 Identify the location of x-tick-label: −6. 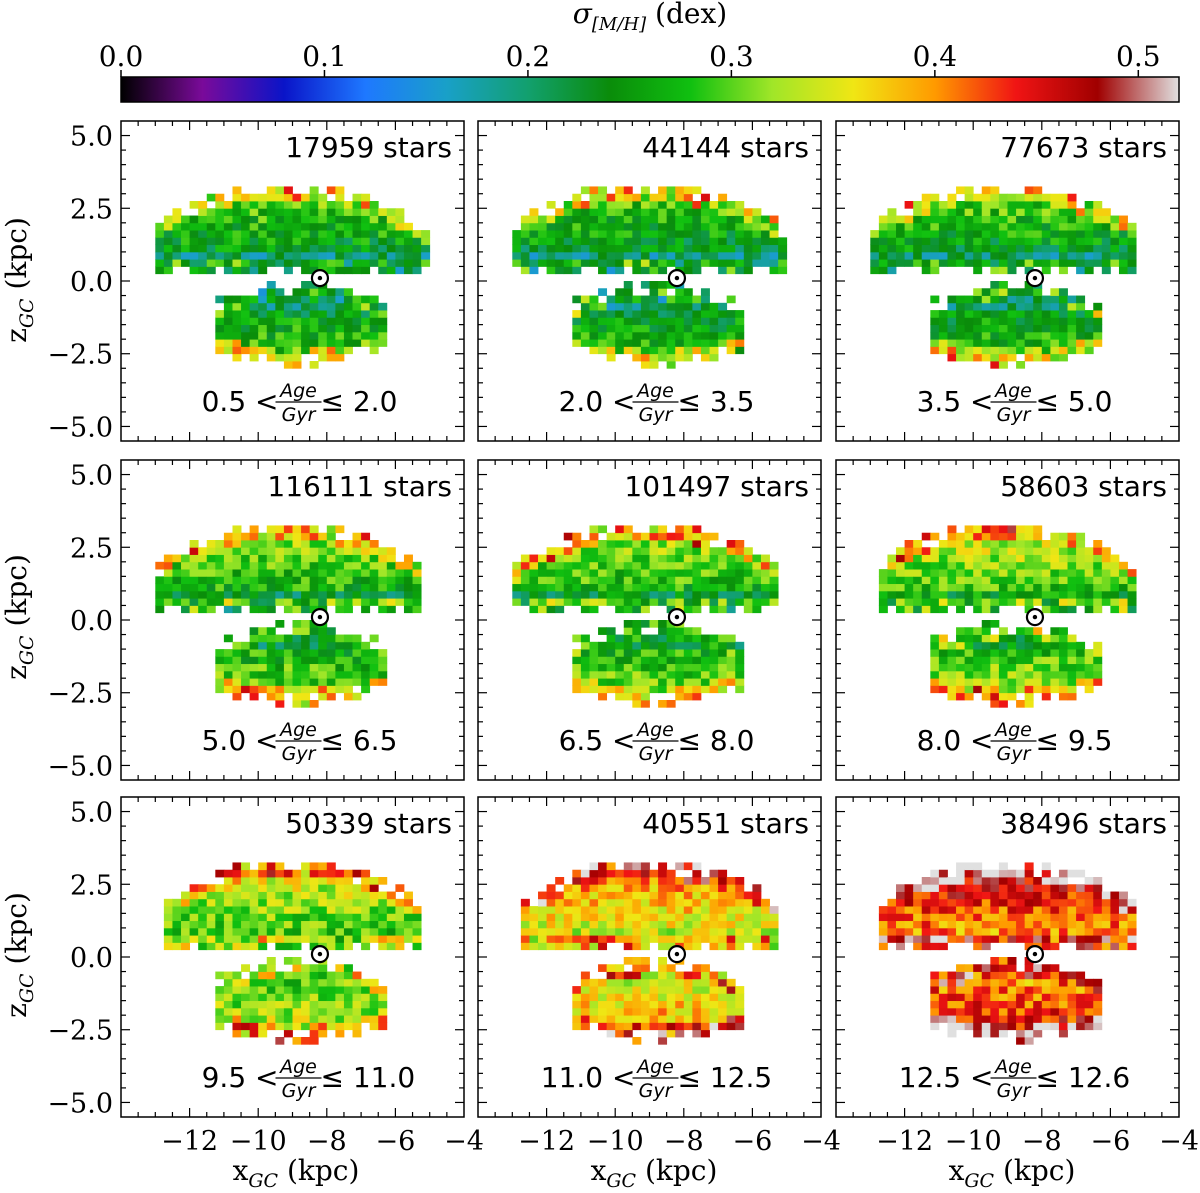
(395, 1141).